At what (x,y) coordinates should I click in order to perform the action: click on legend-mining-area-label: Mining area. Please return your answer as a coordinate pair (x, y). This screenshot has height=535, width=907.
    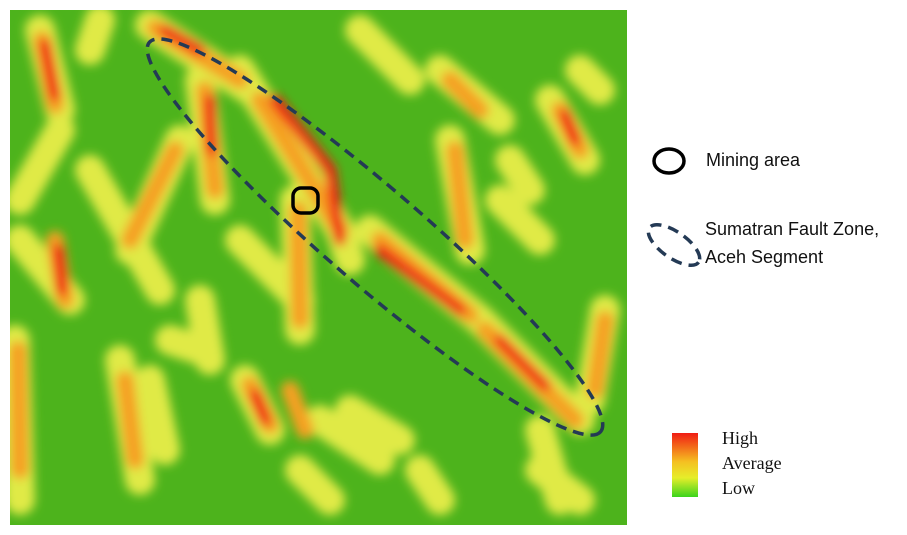
    Looking at the image, I should click on (753, 160).